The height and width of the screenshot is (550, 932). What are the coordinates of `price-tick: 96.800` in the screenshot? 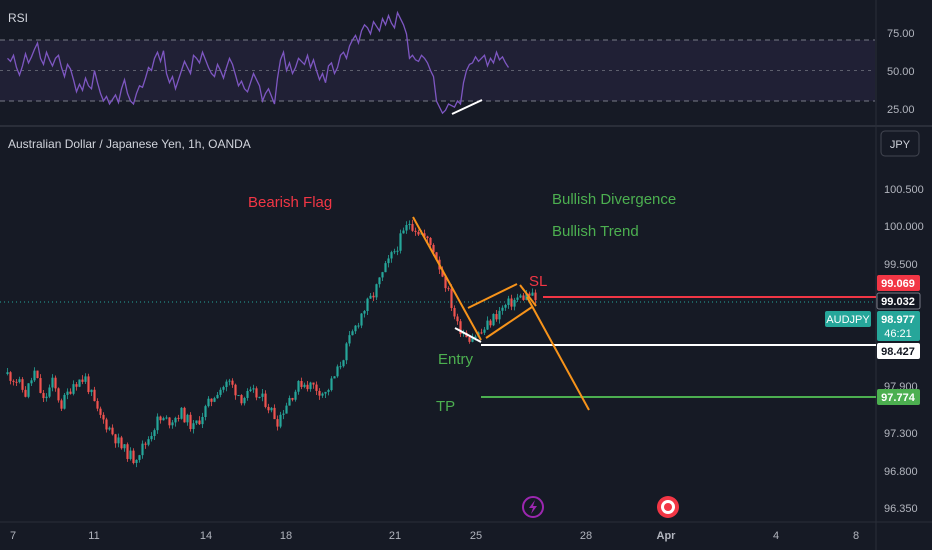 It's located at (901, 472).